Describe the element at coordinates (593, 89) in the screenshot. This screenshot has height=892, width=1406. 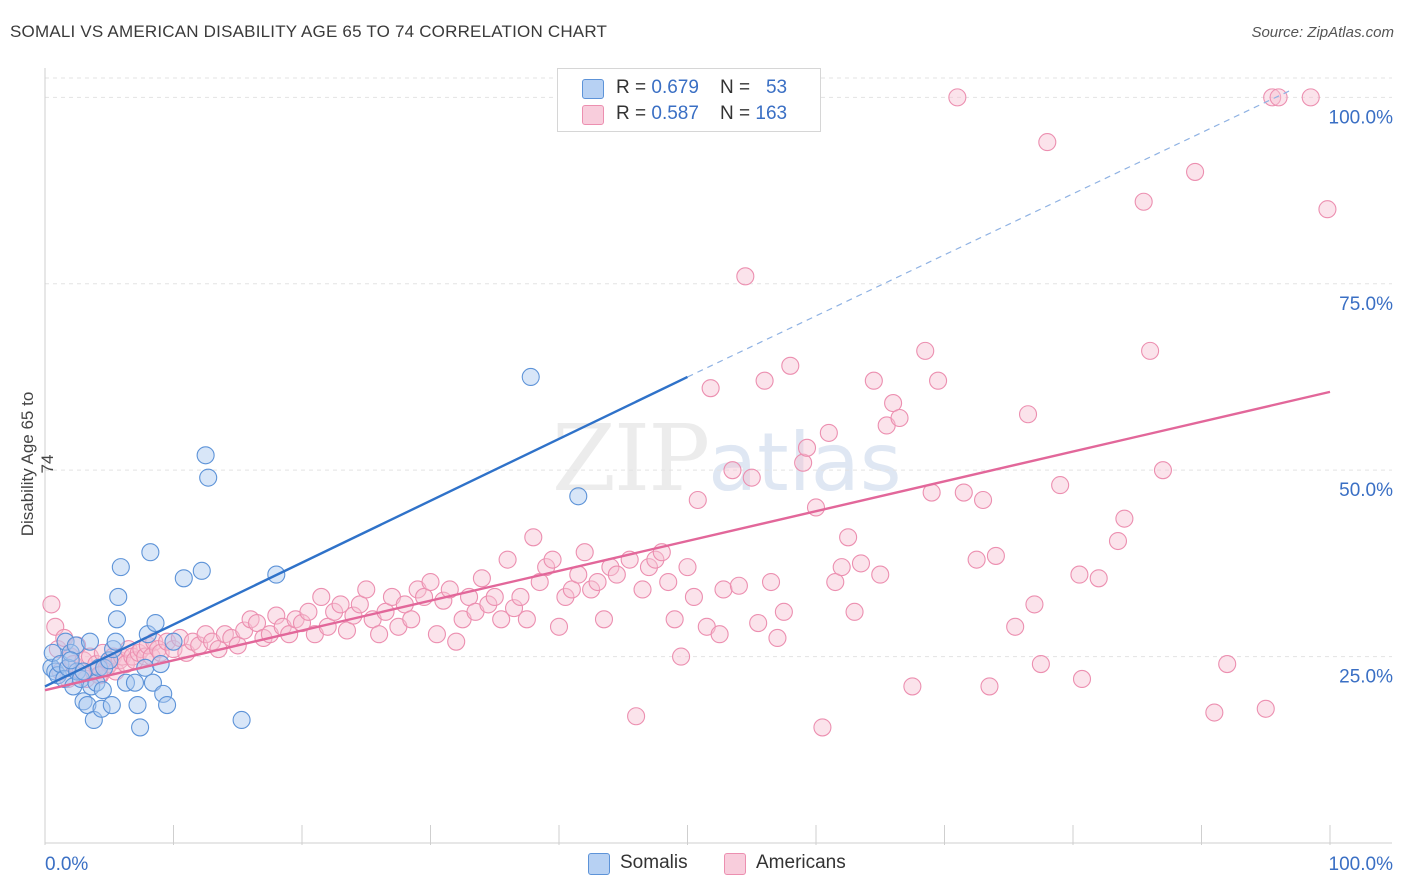
I see `somalis-swatch` at that location.